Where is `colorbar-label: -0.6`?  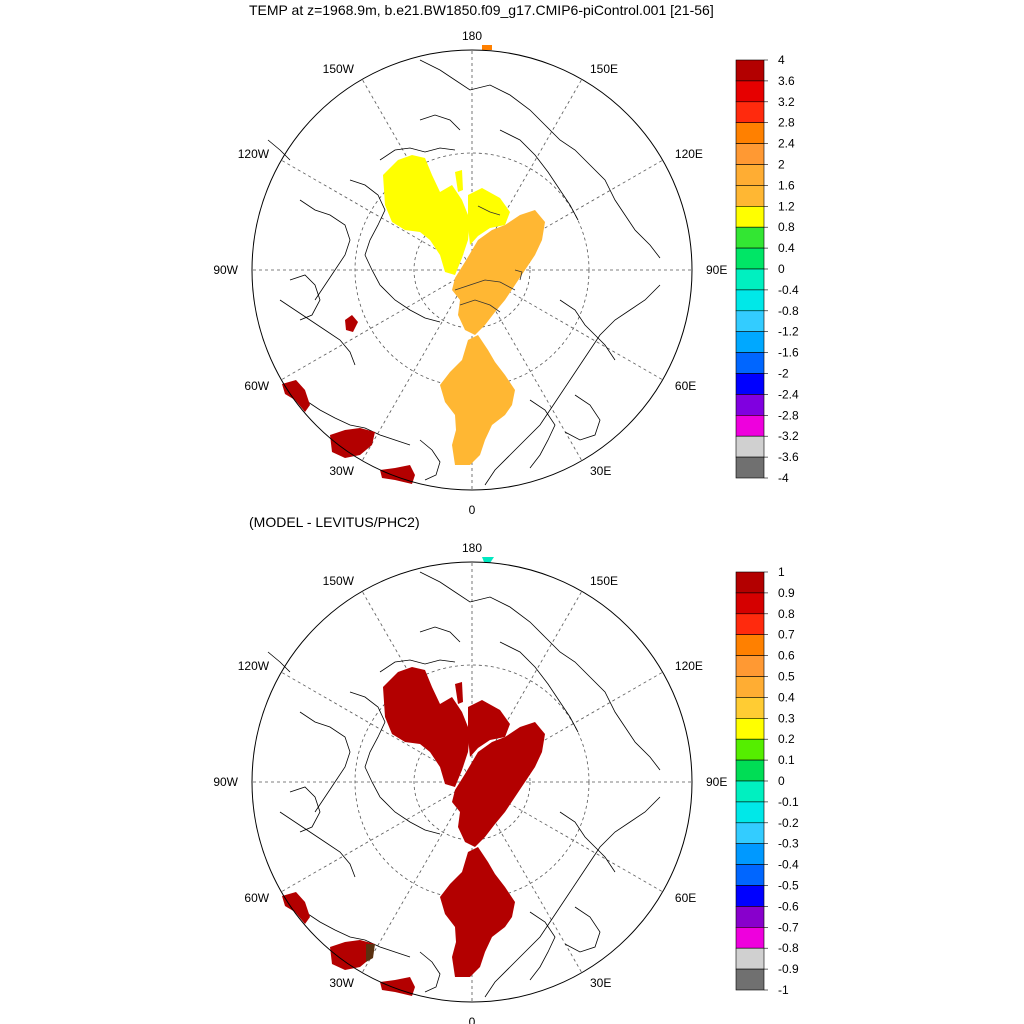 colorbar-label: -0.6 is located at coordinates (788, 906).